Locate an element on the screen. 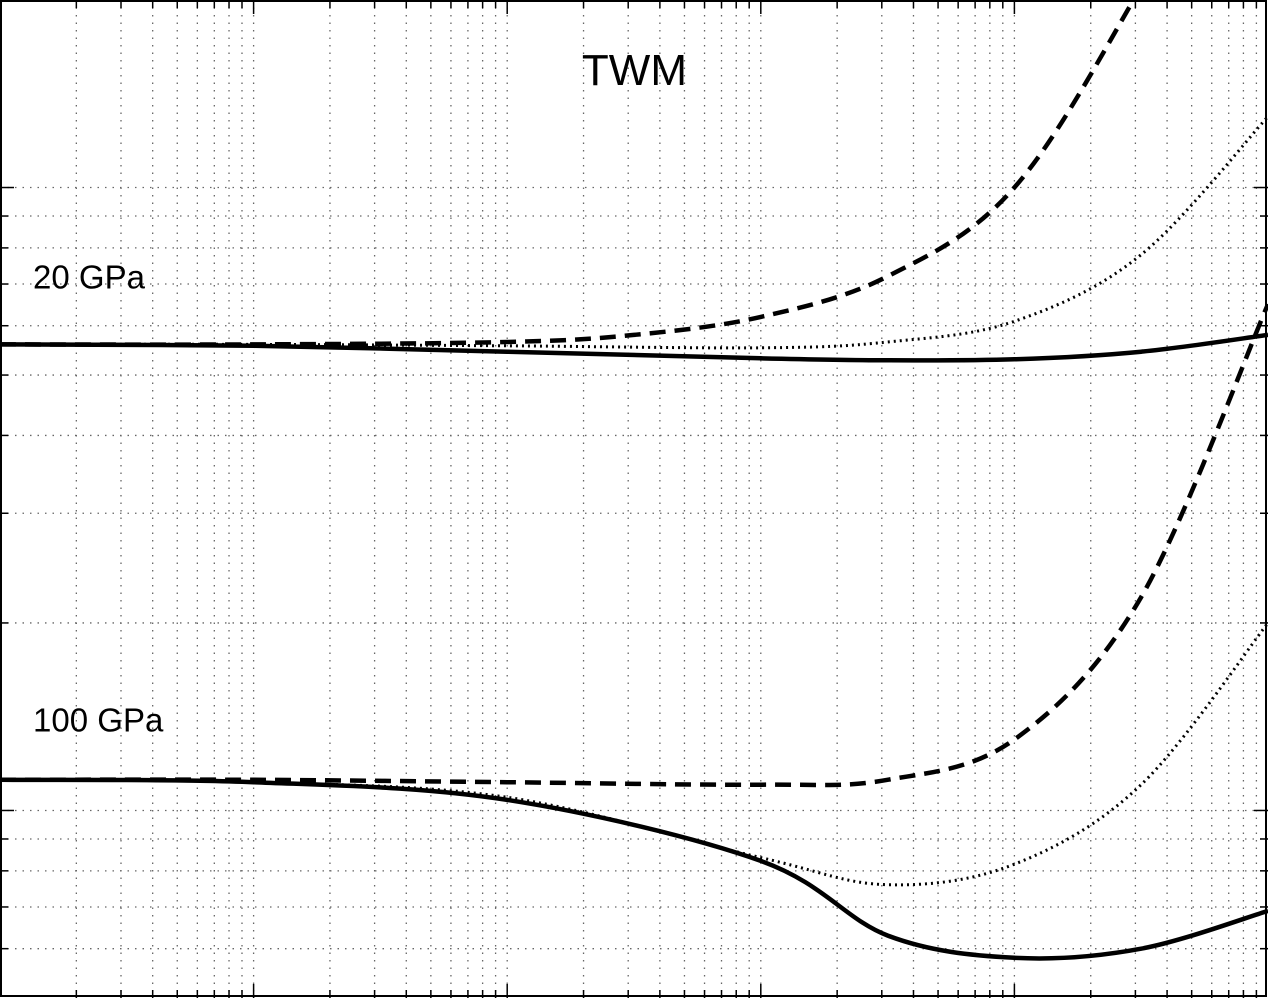  annotation-twm: TWM is located at coordinates (634, 70).